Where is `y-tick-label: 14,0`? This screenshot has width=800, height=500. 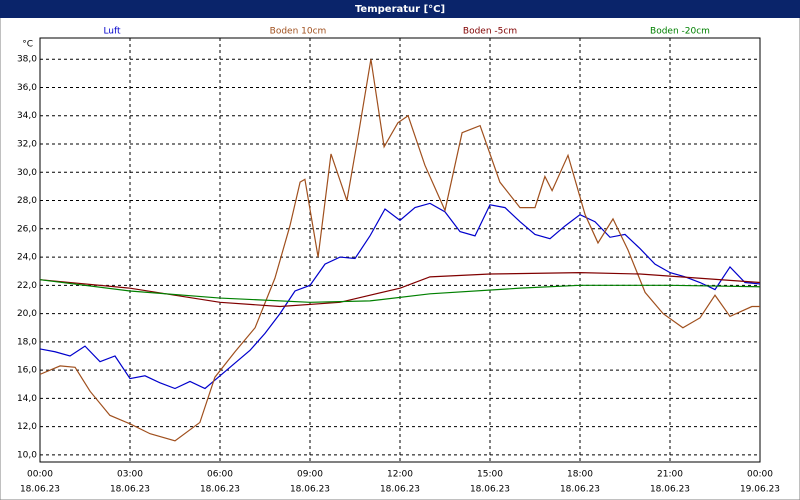
y-tick-label: 14,0 is located at coordinates (27, 399).